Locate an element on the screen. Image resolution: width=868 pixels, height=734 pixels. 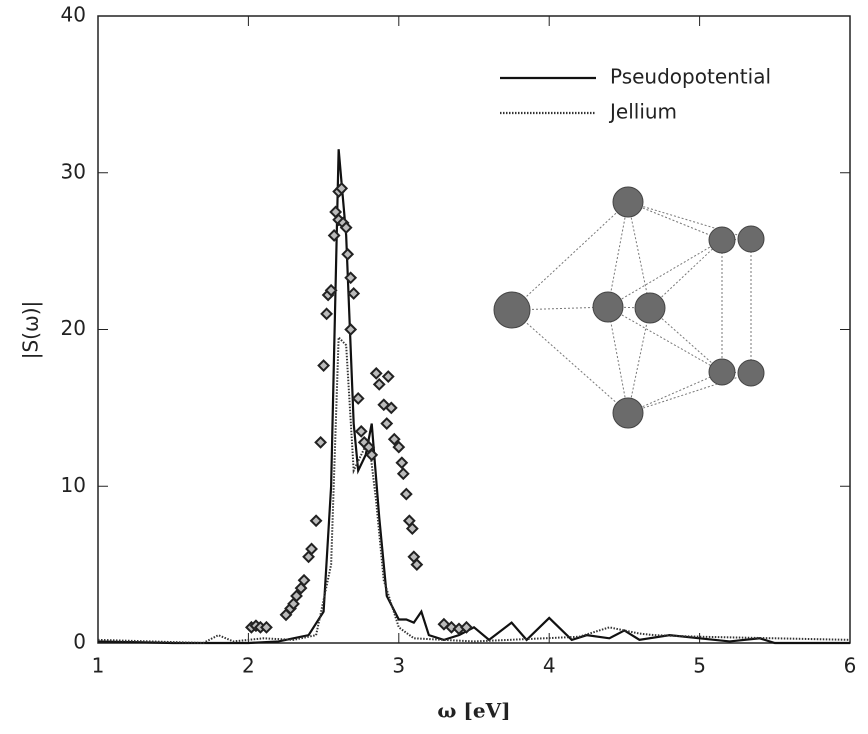
y-axis-label: |S(ω)| is located at coordinates (31, 330).